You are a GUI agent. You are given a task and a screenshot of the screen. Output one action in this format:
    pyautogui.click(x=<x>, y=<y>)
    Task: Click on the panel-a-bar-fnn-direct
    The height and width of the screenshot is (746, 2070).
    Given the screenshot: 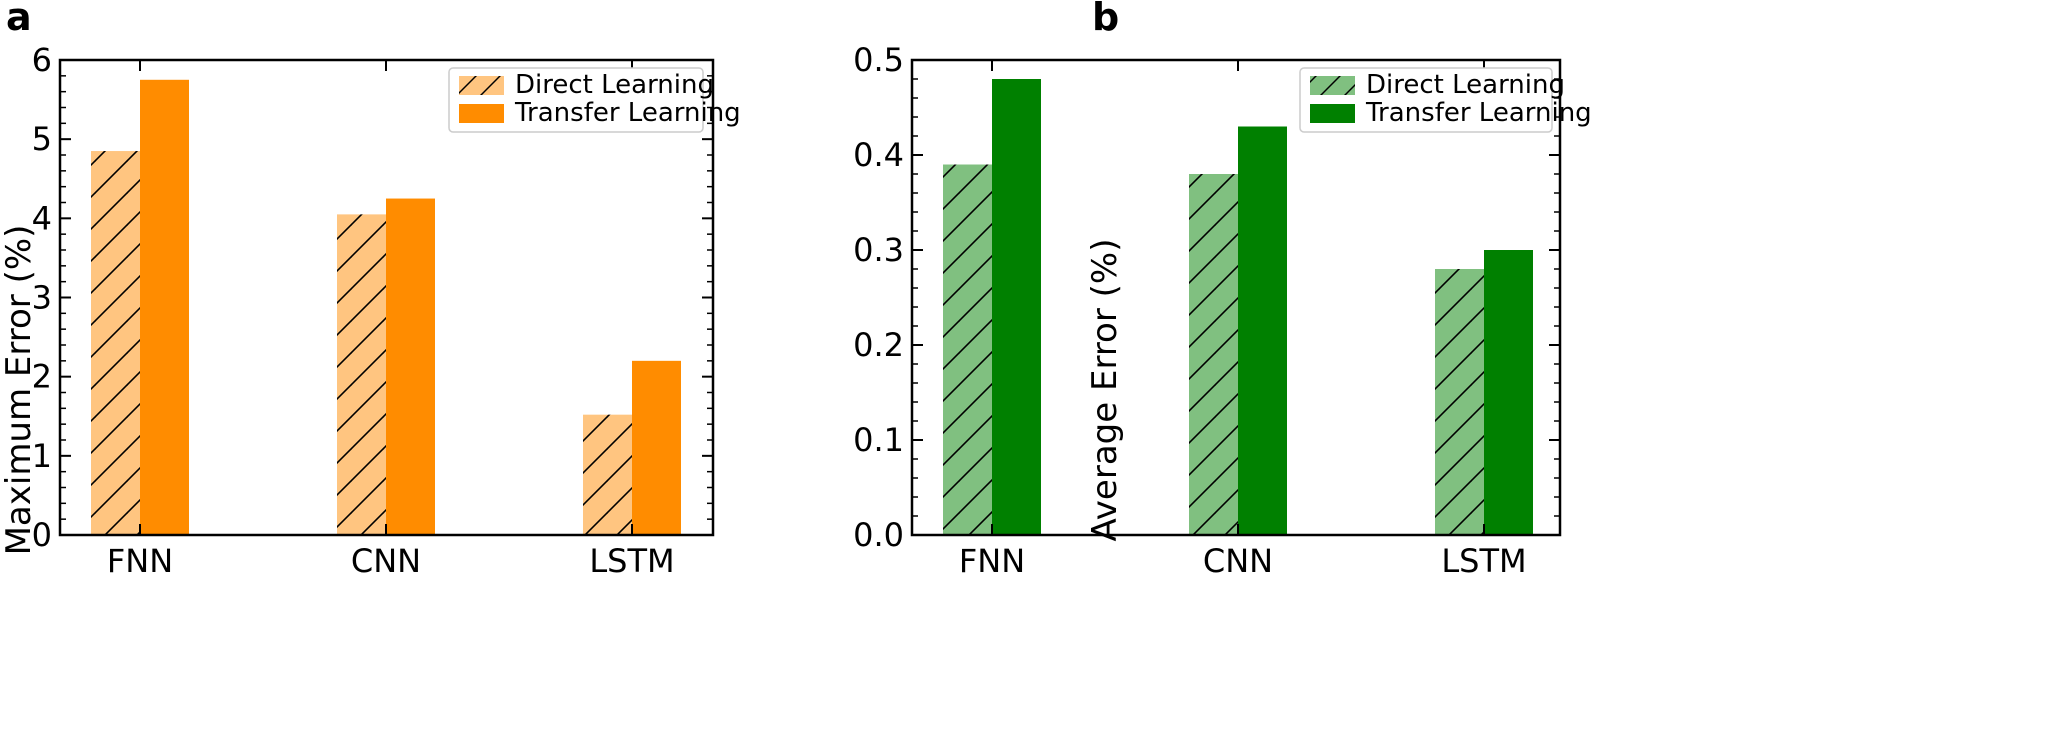 What is the action you would take?
    pyautogui.click(x=115, y=343)
    